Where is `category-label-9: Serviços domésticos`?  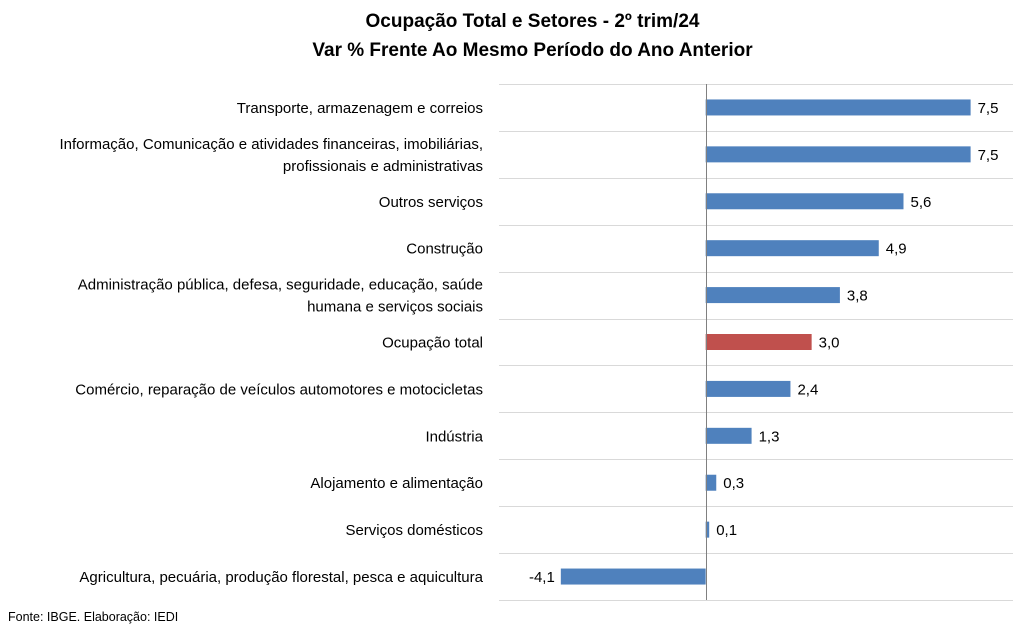
category-label-9: Serviços domésticos is located at coordinates (414, 530).